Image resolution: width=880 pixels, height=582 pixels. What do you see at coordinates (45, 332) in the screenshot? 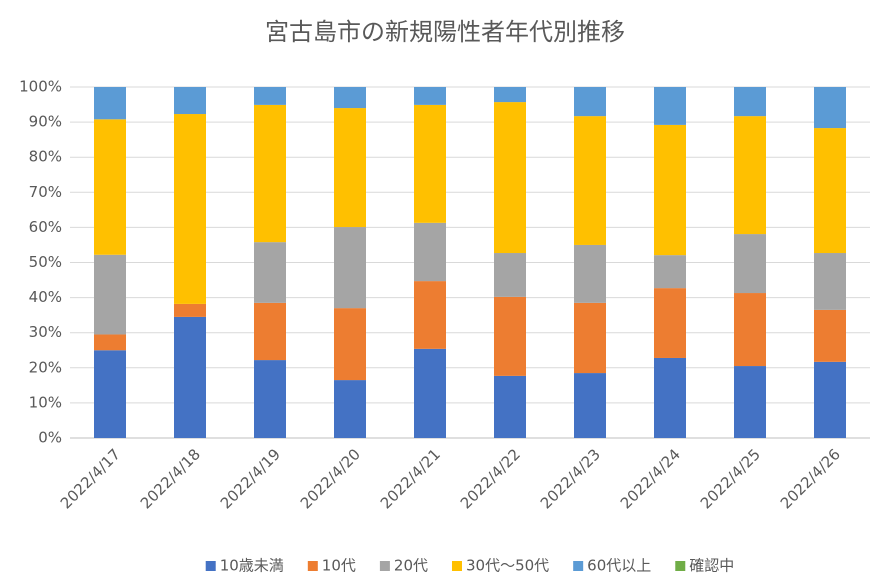
I see `y-tick-label: 30%` at bounding box center [45, 332].